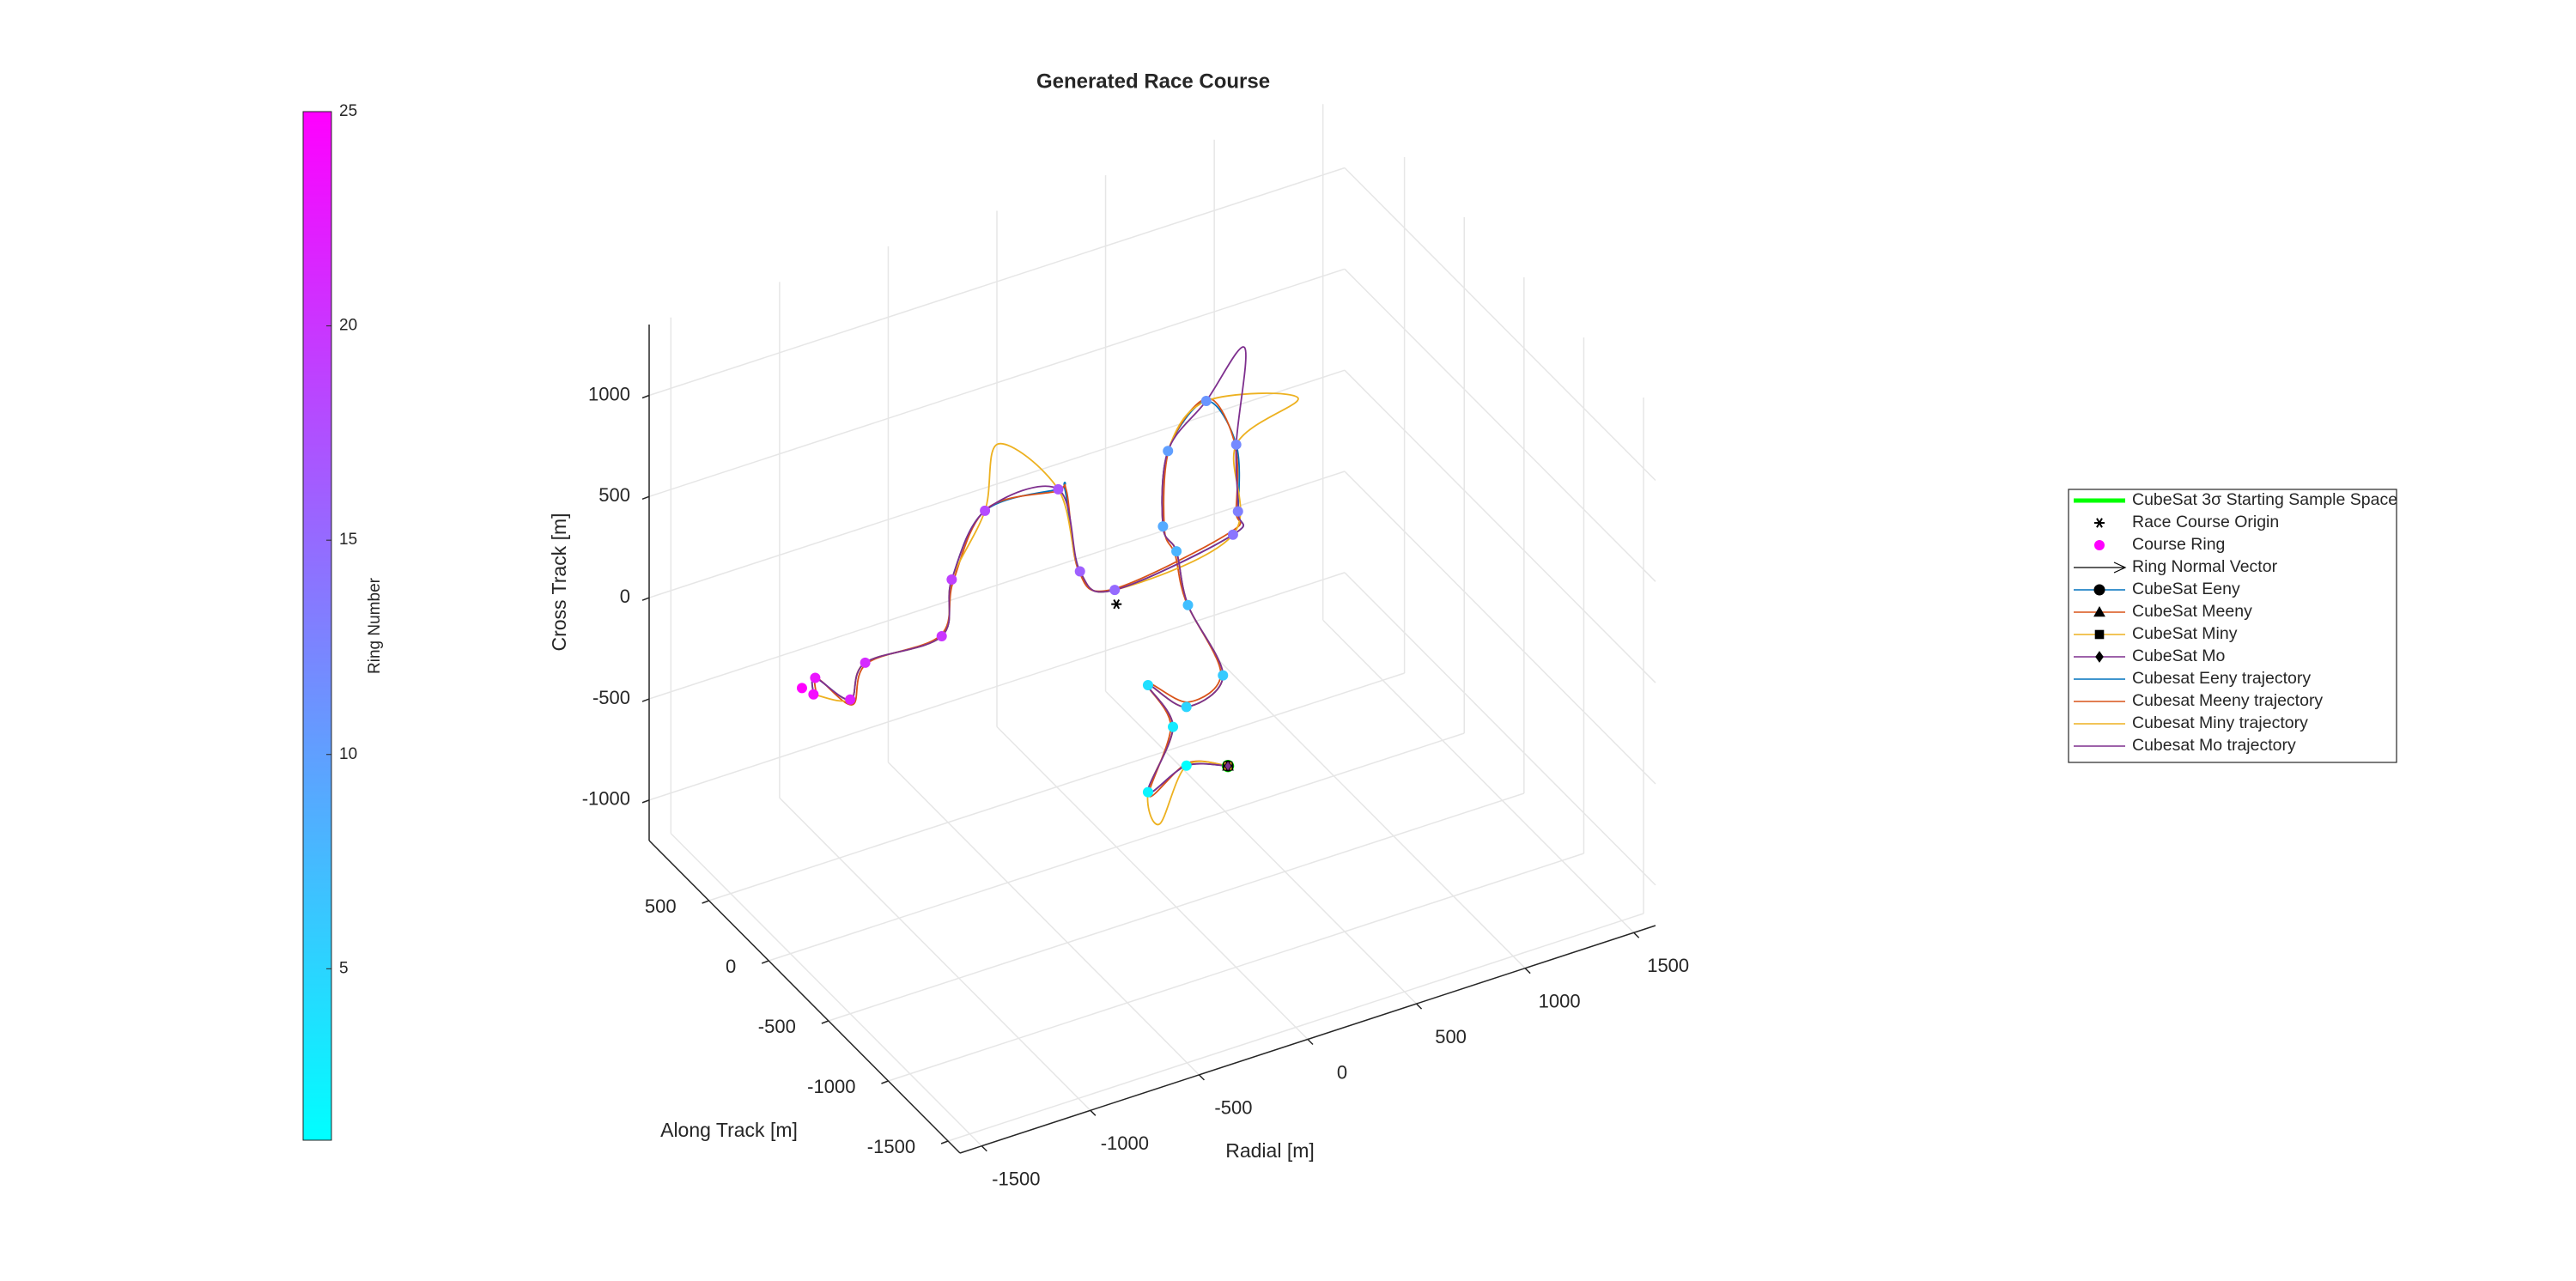 This screenshot has width=2576, height=1281. What do you see at coordinates (2178, 544) in the screenshot?
I see `legend-label: Course Ring` at bounding box center [2178, 544].